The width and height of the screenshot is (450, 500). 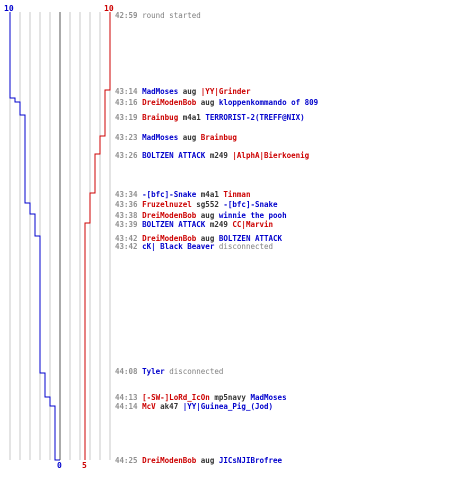 What do you see at coordinates (160, 117) in the screenshot?
I see `killer-name: Brainbug` at bounding box center [160, 117].